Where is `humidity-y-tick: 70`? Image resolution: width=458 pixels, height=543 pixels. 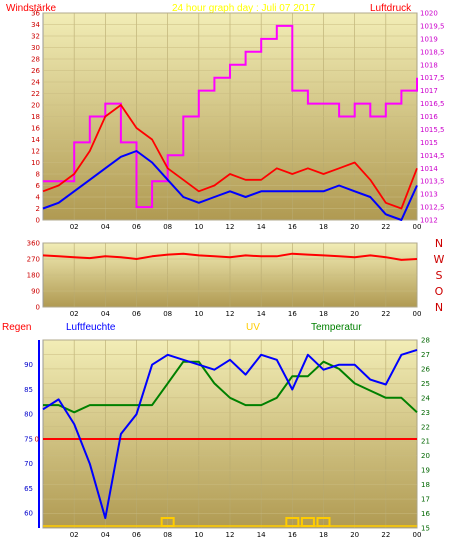
humidity-y-tick: 70 is located at coordinates (28, 464).